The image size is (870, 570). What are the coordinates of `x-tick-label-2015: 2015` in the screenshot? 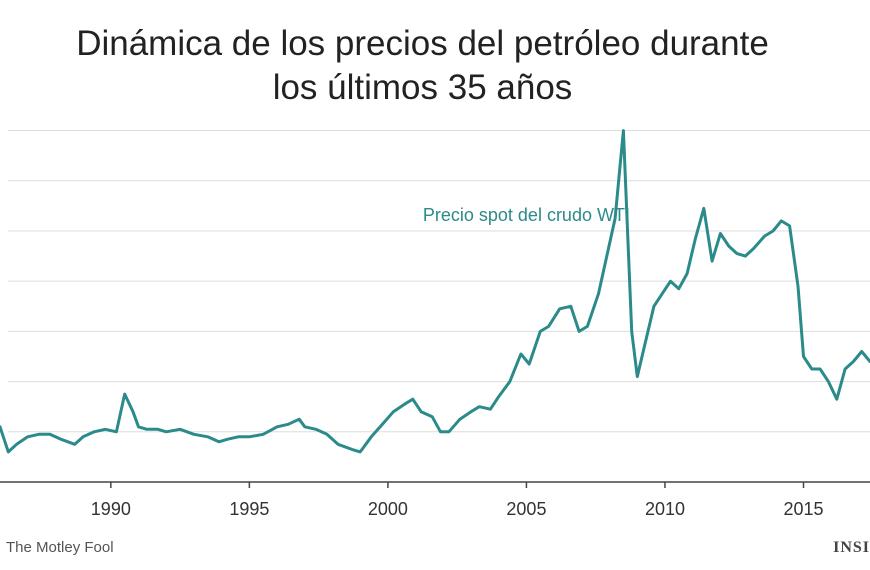 It's located at (803, 509).